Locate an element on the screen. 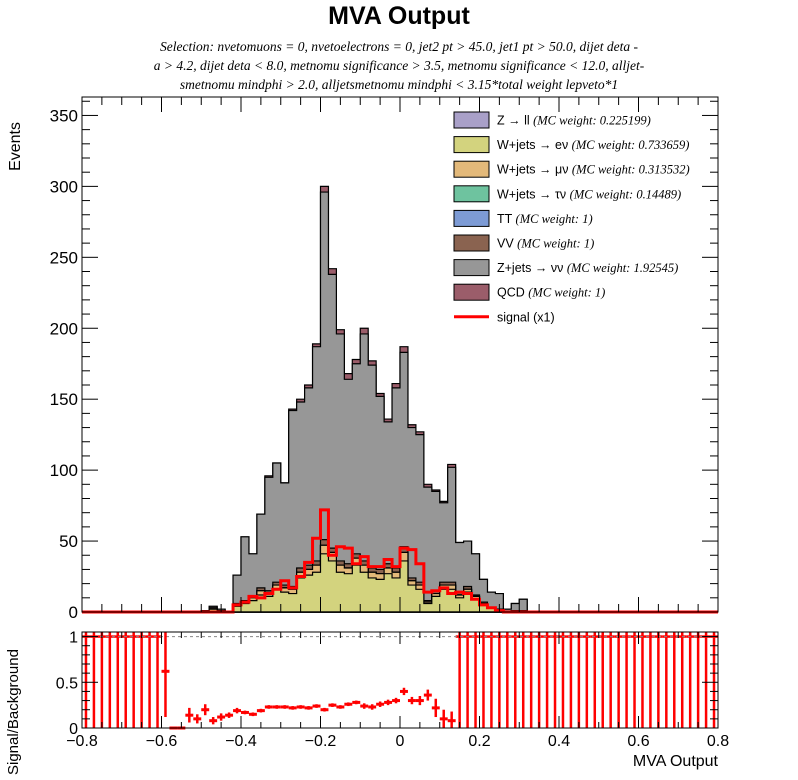 The image size is (798, 780). legend-swatch-zll is located at coordinates (471, 120).